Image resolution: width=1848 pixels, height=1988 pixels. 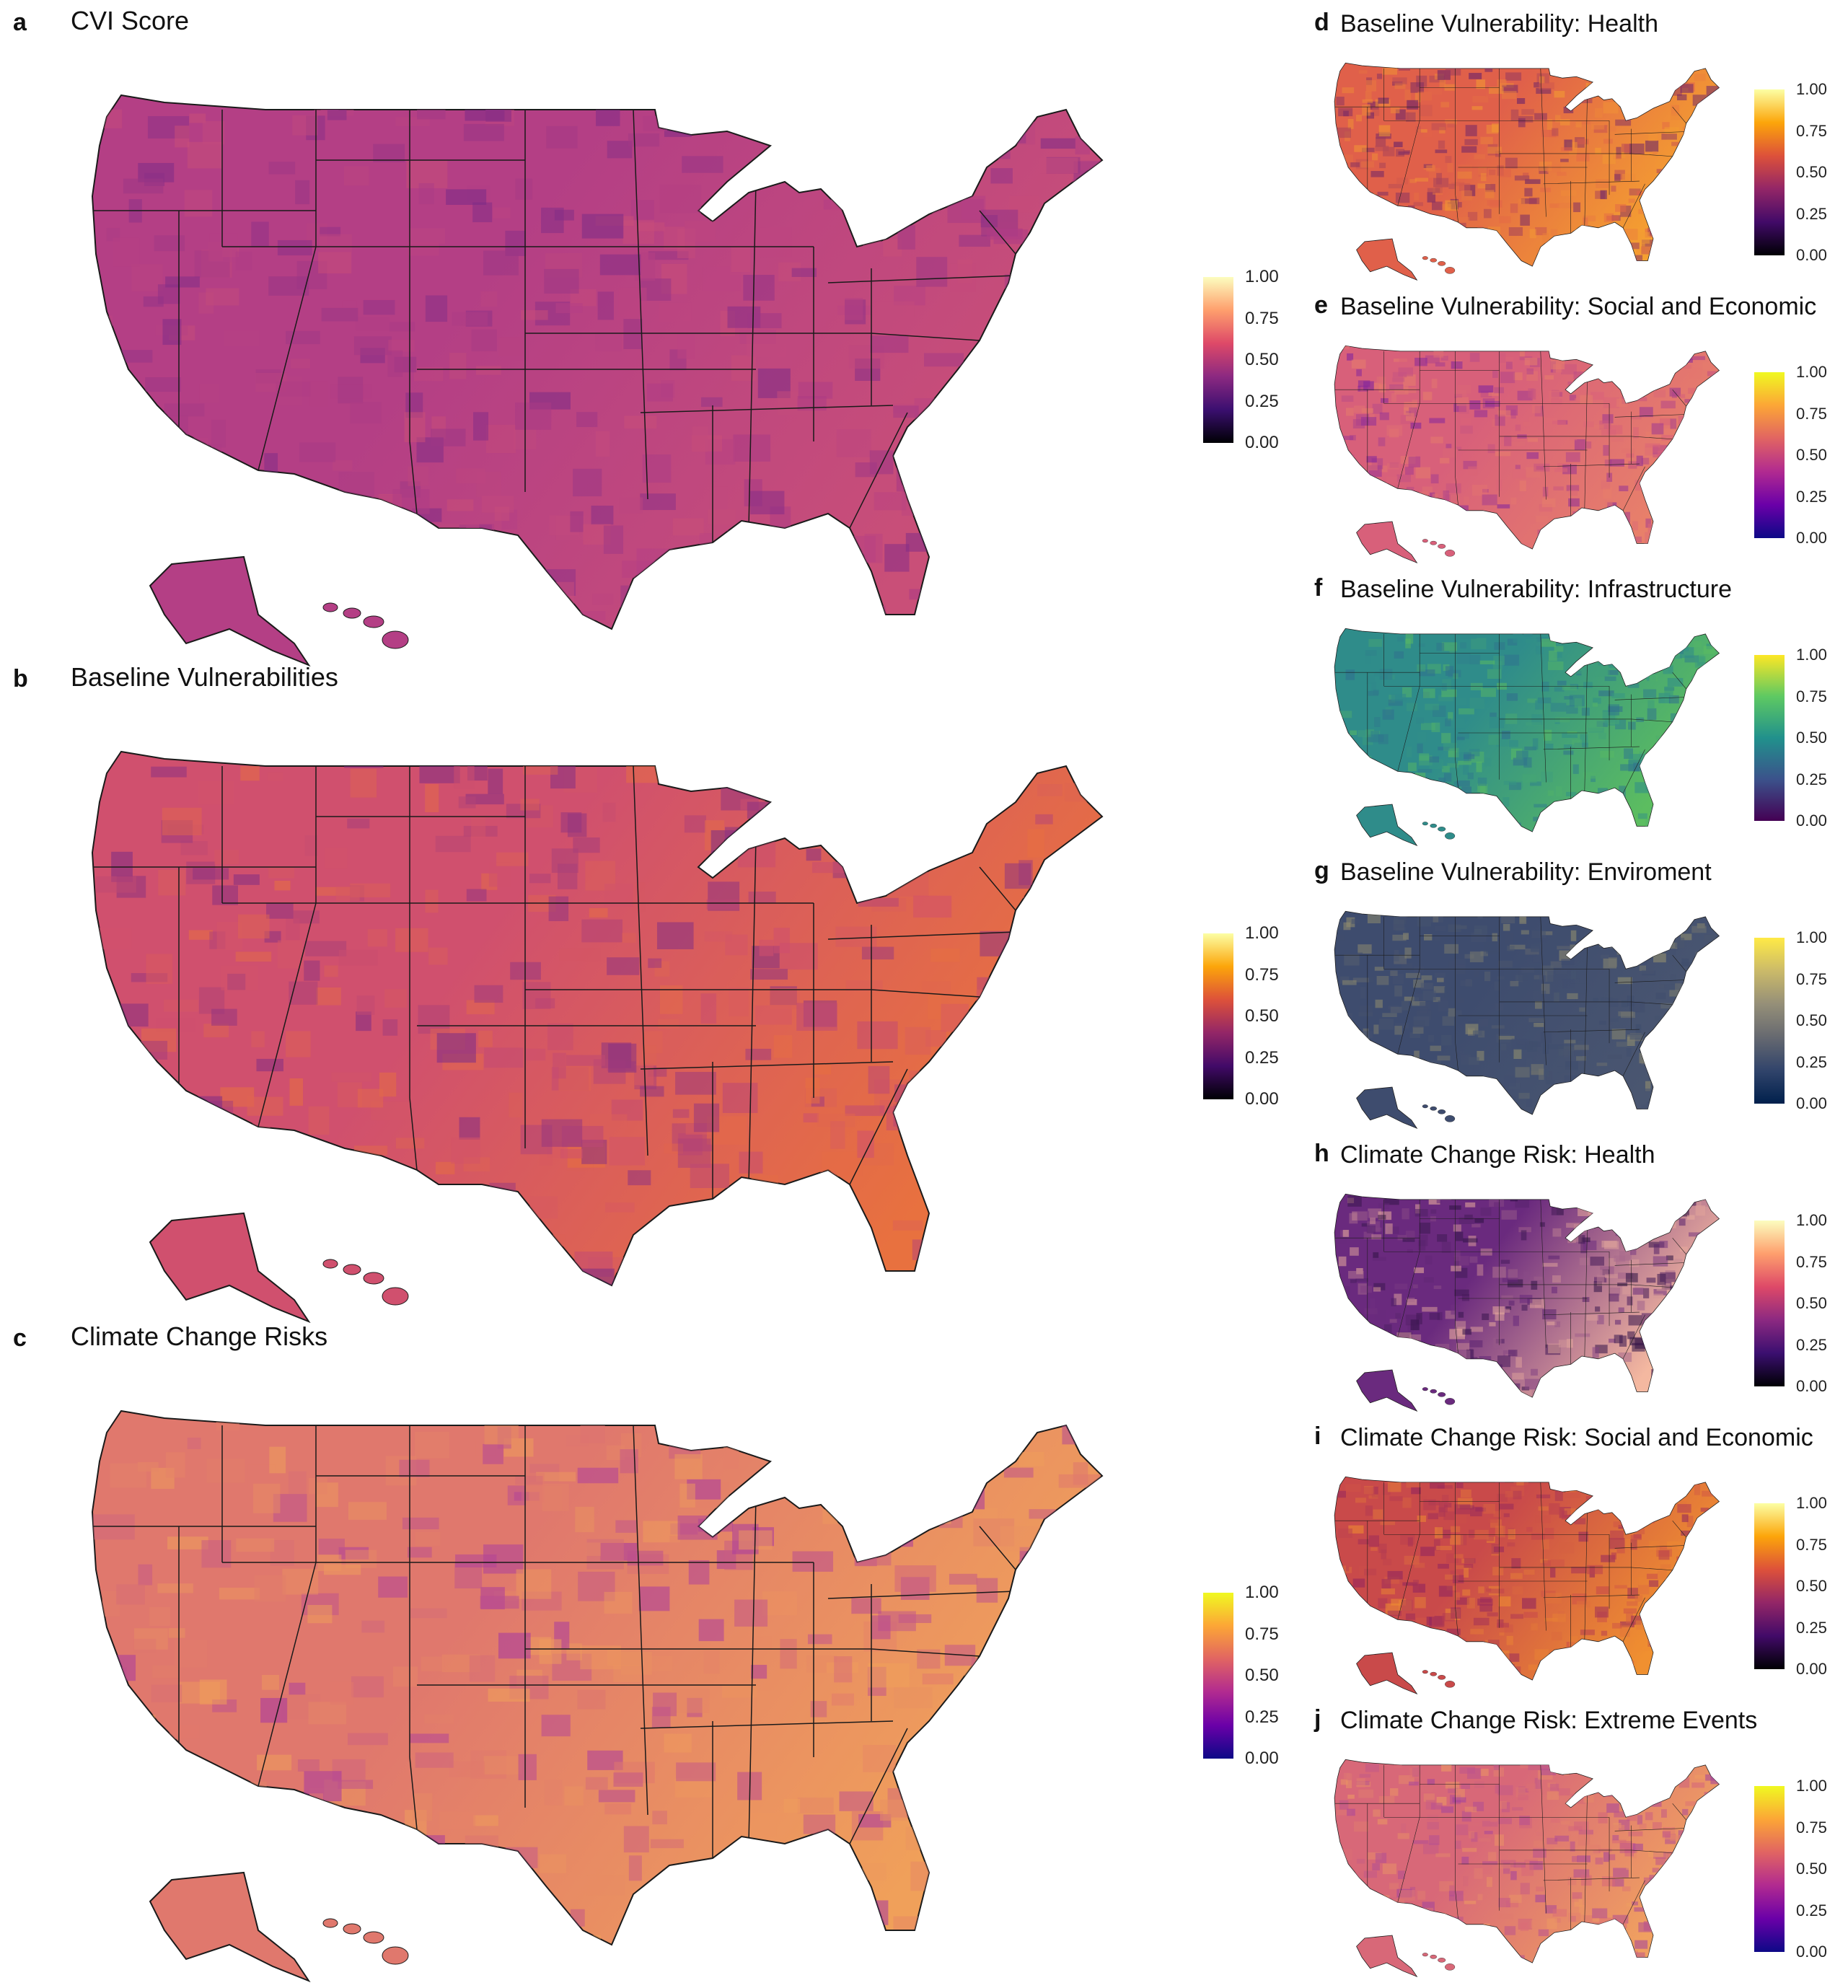 What do you see at coordinates (1812, 1786) in the screenshot?
I see `legend-tick-label: 1.00` at bounding box center [1812, 1786].